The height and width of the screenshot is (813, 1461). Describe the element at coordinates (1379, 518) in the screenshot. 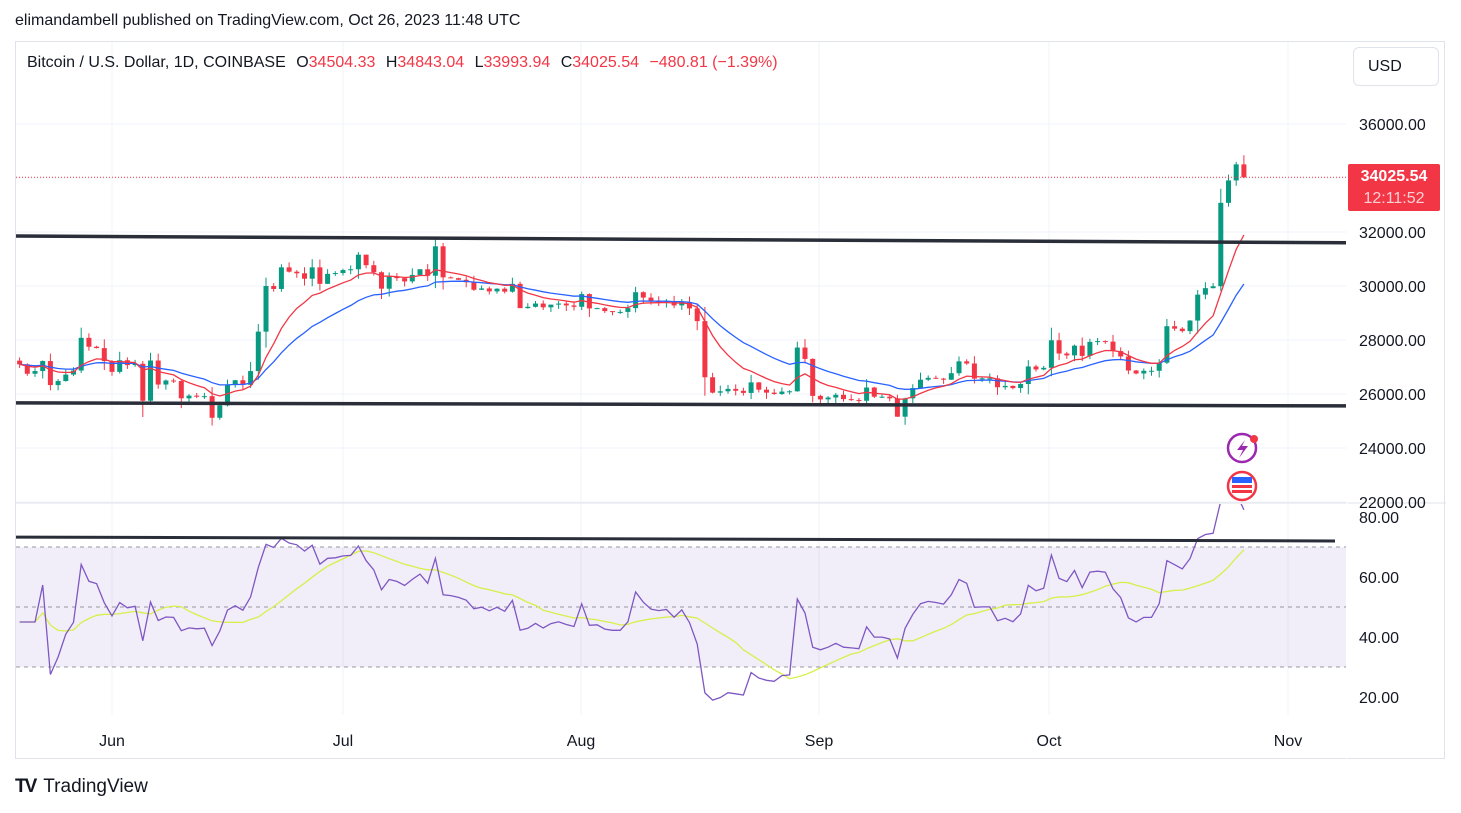

I see `rsi-axis-label: 80.00` at that location.